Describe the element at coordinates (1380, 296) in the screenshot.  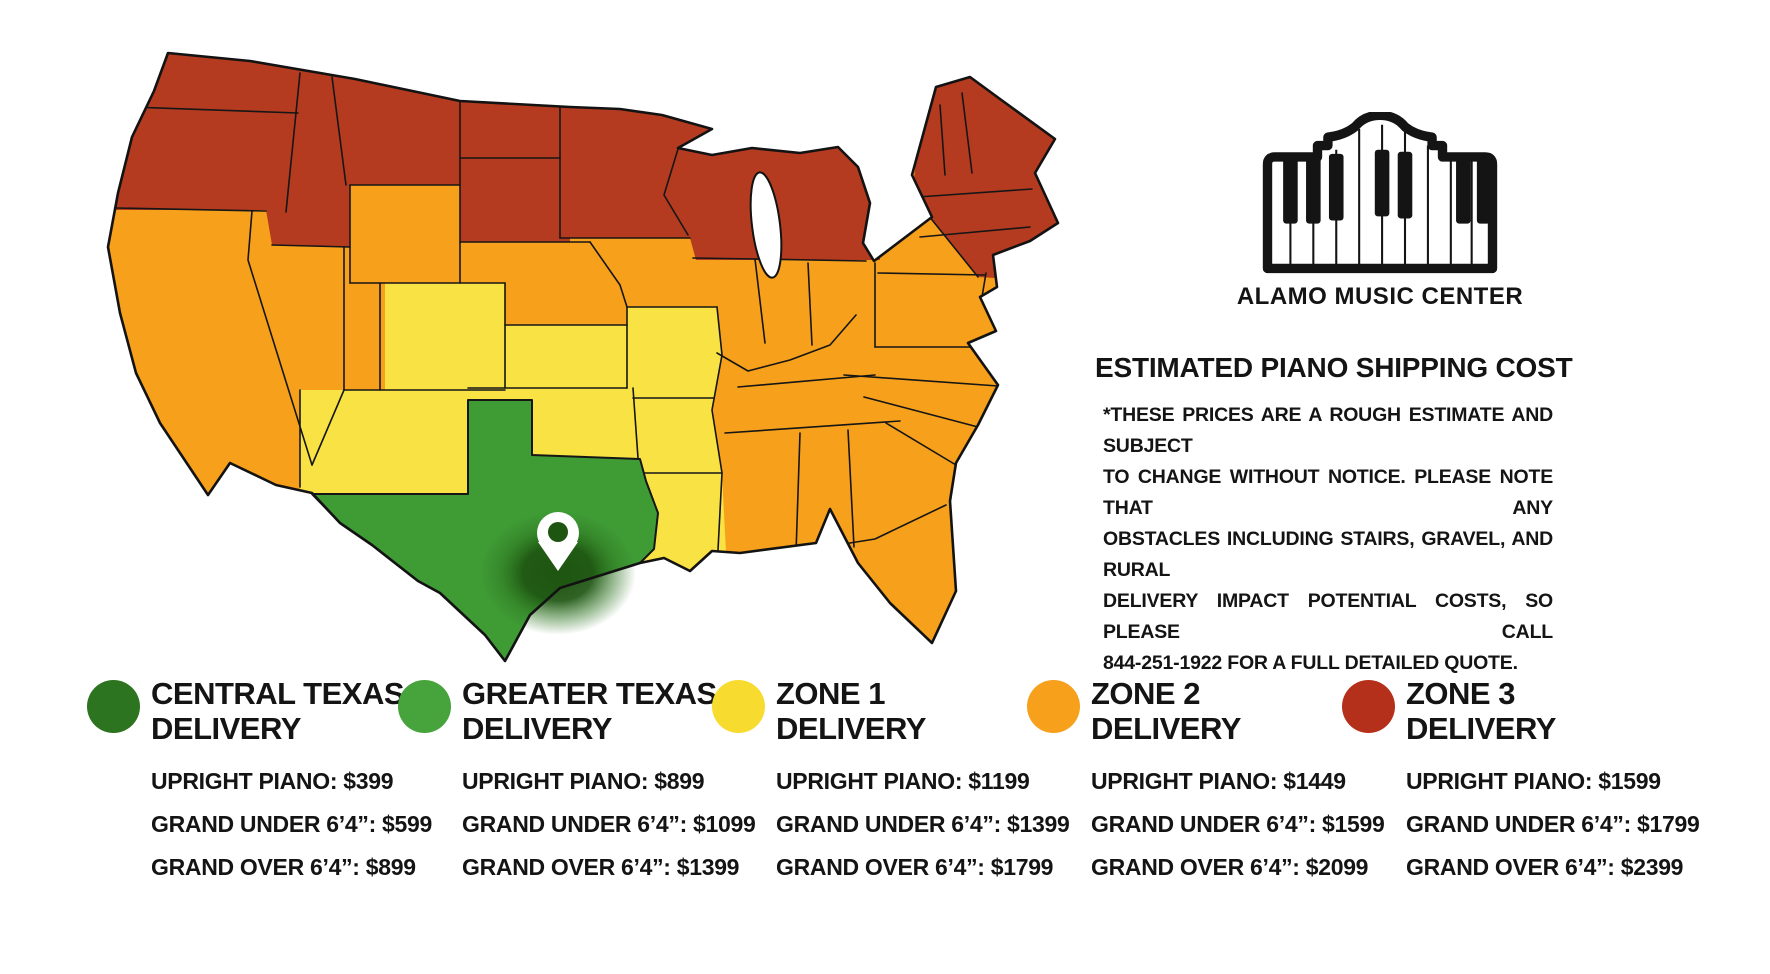
I see `brand-name: ALAMO MUSIC CENTER` at that location.